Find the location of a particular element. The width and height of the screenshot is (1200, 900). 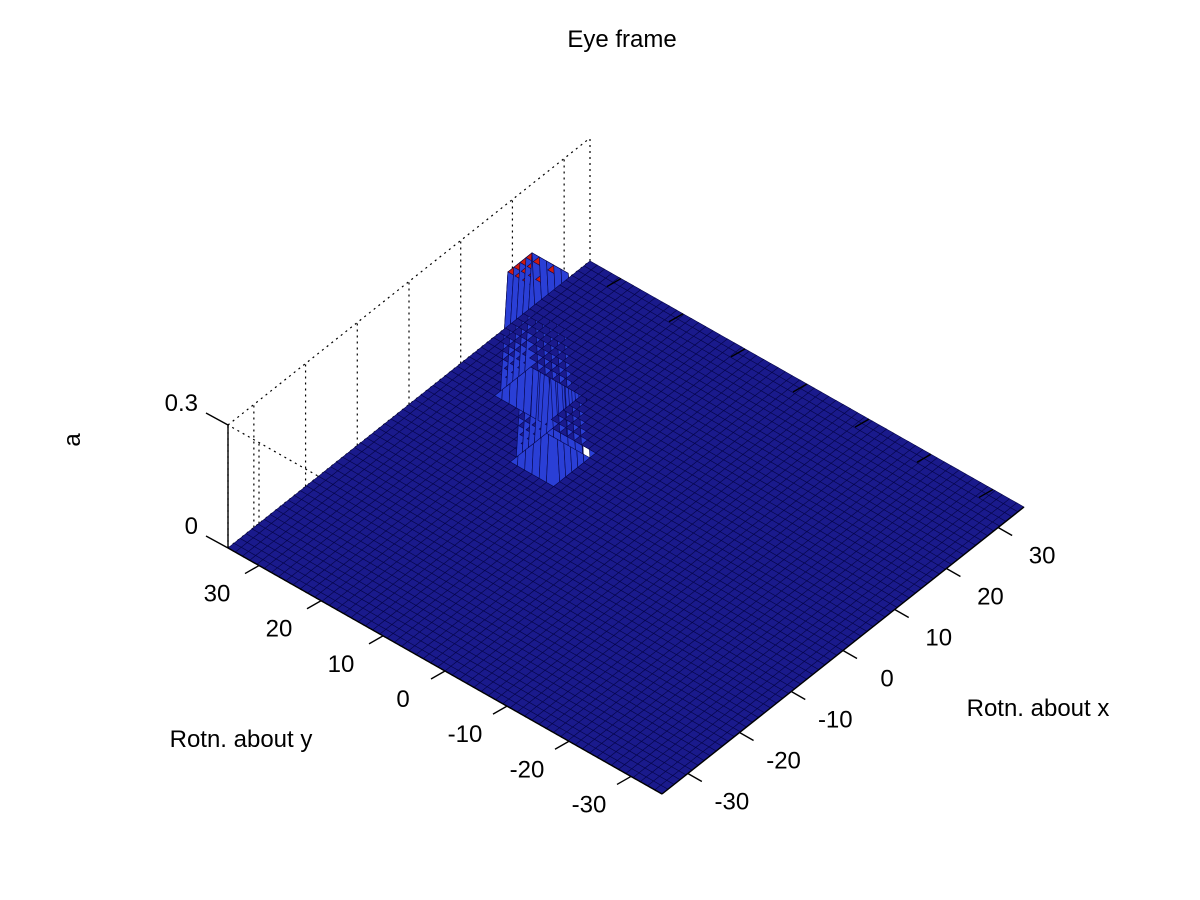

y-tick-label: 0 is located at coordinates (402, 699).